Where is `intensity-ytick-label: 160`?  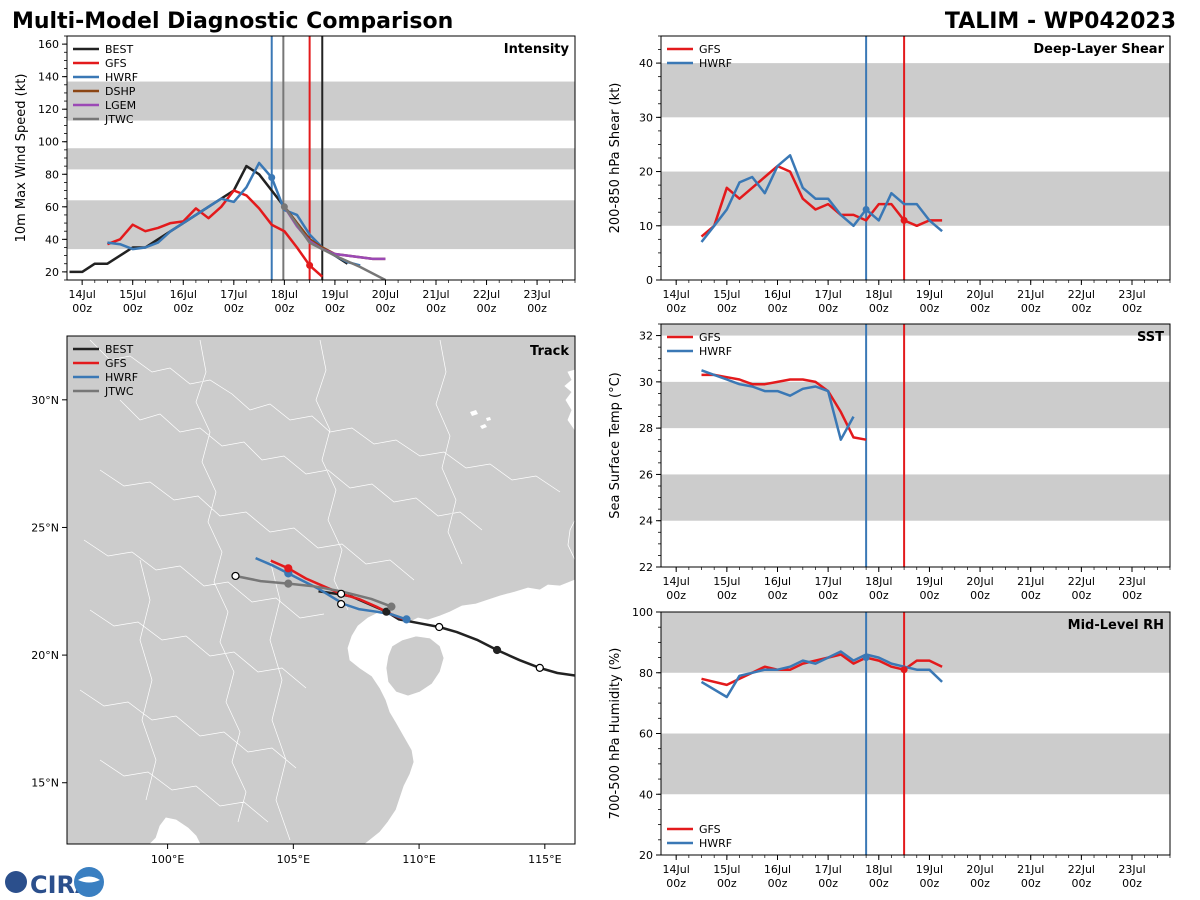 intensity-ytick-label: 160 is located at coordinates (48, 44).